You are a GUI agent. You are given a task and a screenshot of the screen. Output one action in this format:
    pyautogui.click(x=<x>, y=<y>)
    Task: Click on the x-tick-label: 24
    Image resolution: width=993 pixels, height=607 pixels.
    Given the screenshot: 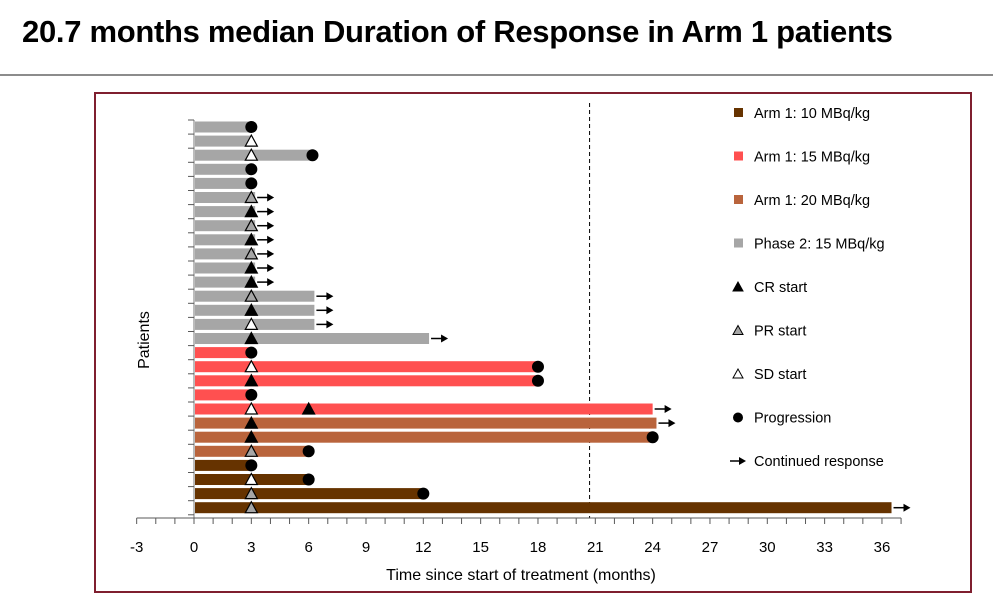 What is the action you would take?
    pyautogui.click(x=652, y=547)
    